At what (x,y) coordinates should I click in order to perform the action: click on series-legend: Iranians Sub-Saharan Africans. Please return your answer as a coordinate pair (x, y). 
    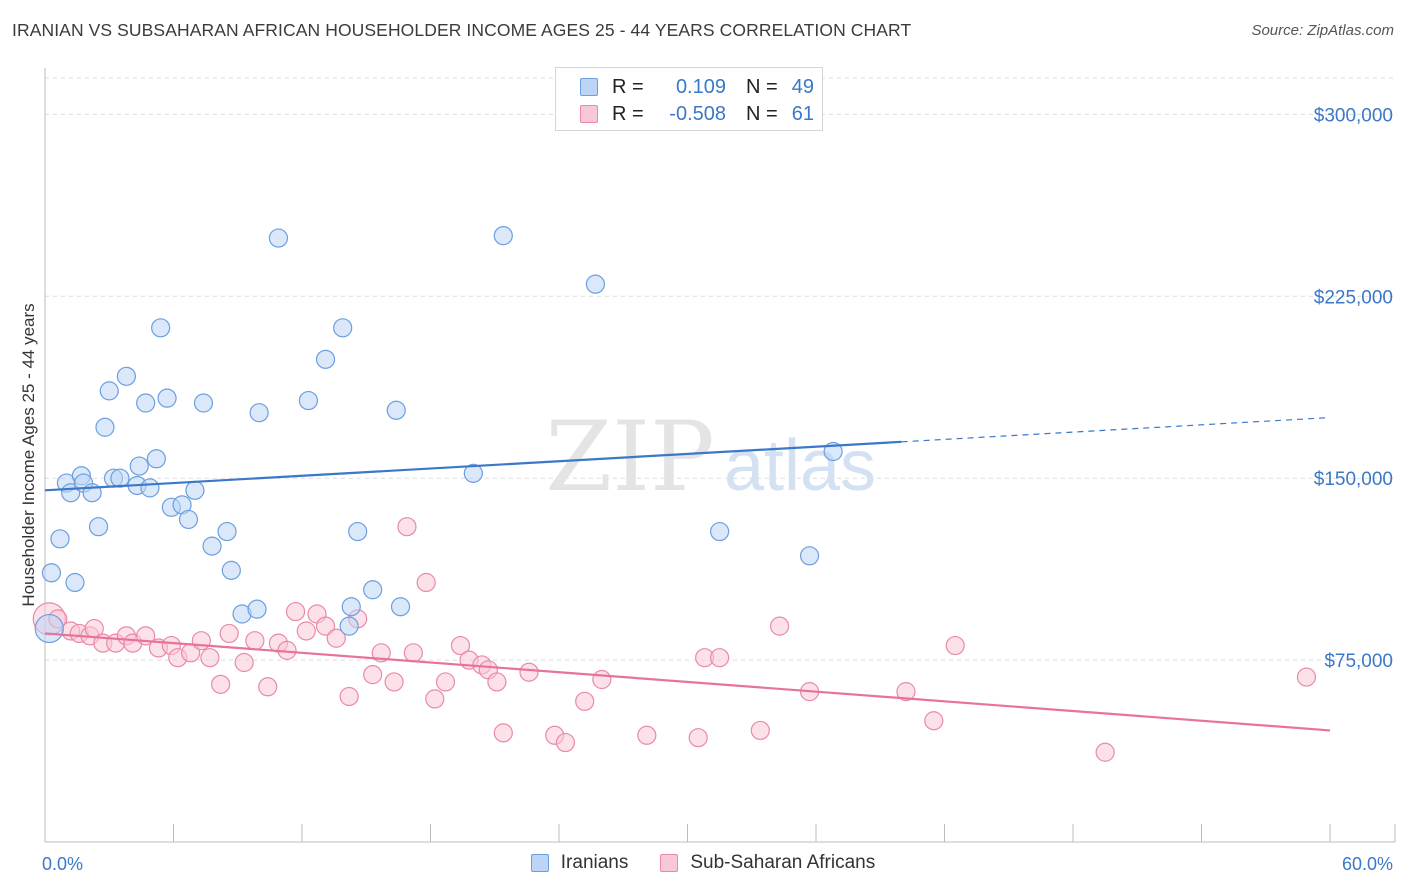
    Looking at the image, I should click on (703, 863).